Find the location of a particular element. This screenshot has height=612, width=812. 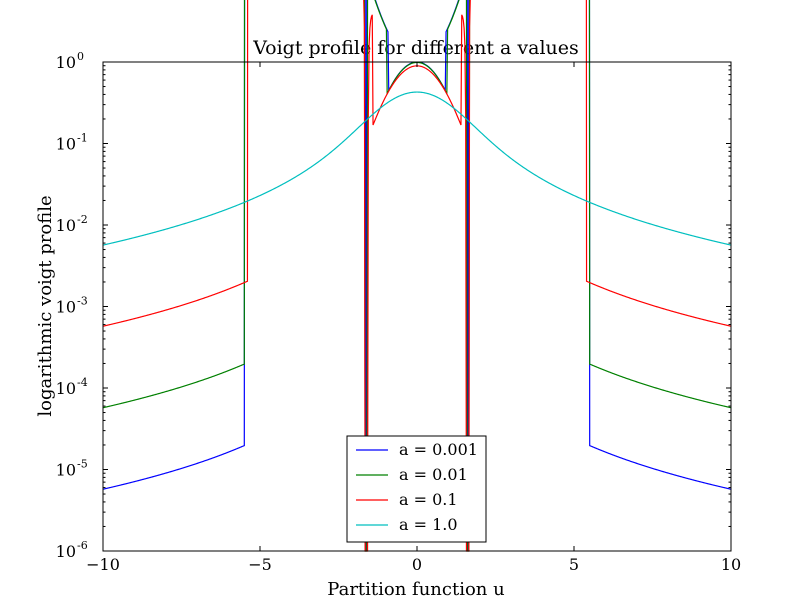

x-tick-label: −10 is located at coordinates (103, 564).